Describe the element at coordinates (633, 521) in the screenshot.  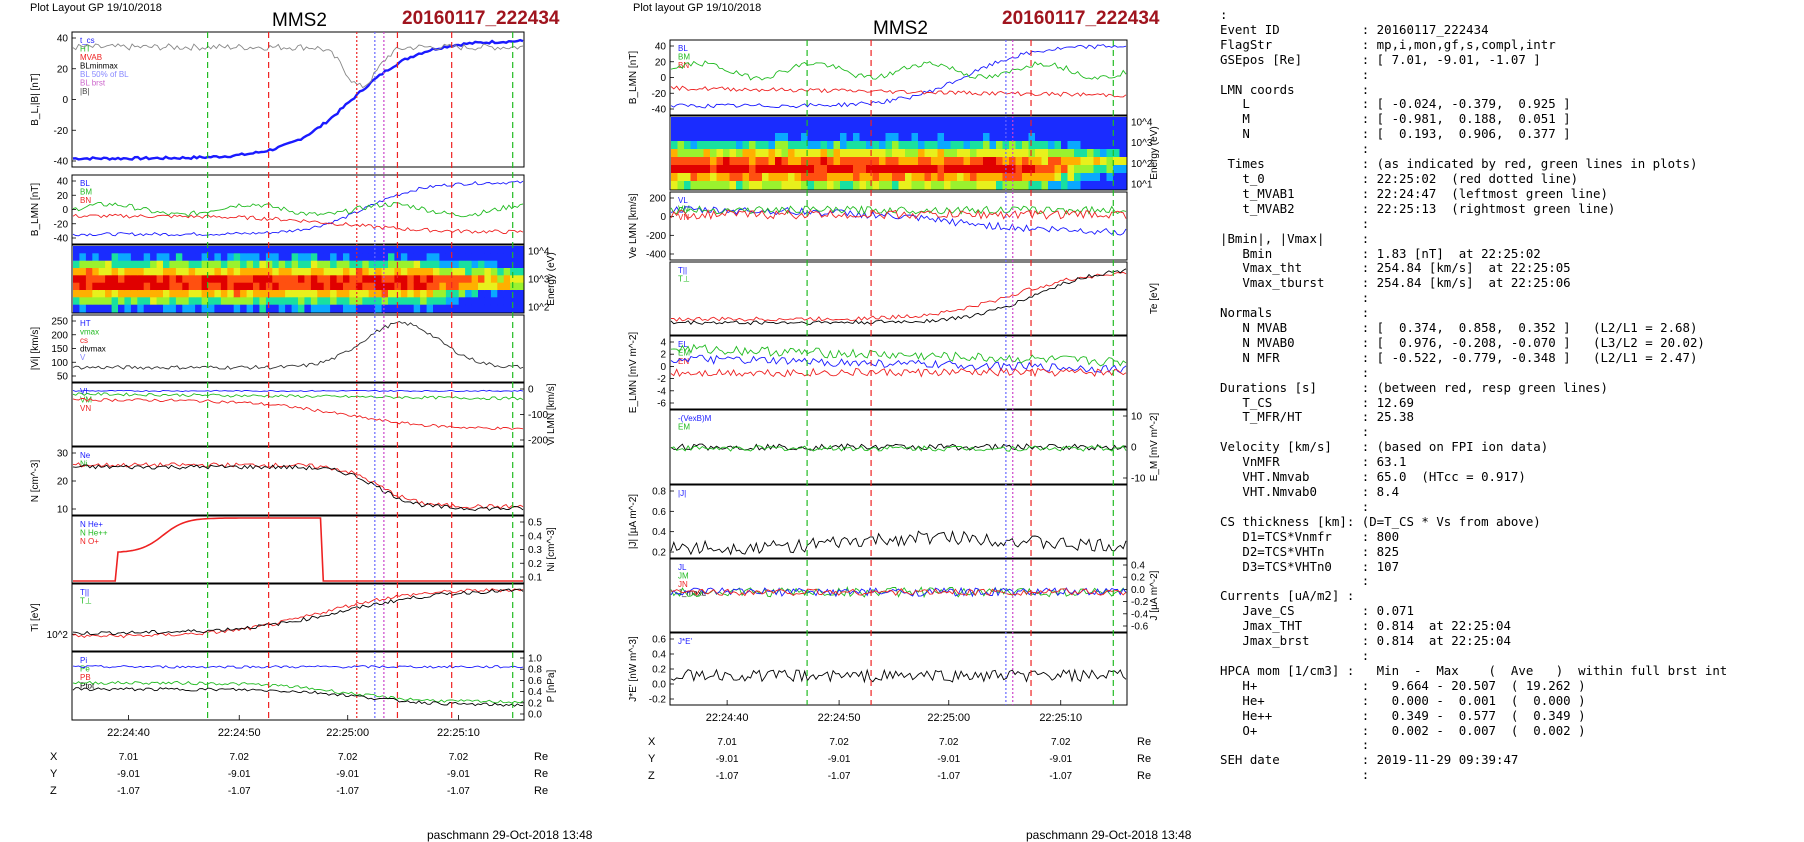
I see `chart-1-y-axis-label: |J| [µA m^-2]` at that location.